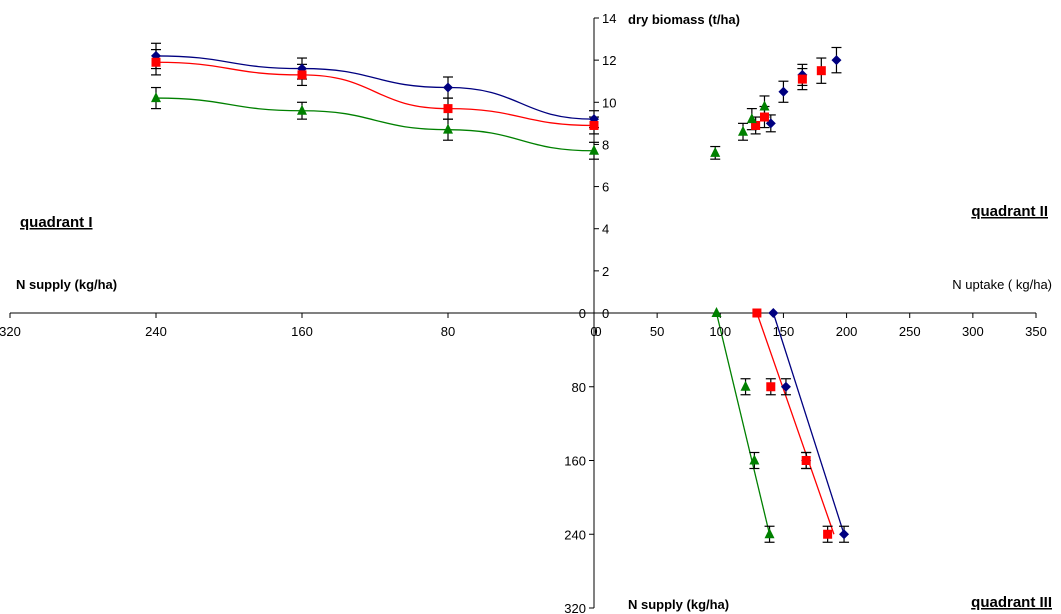  Describe the element at coordinates (784, 331) in the screenshot. I see `uptake-tick-label: 150` at that location.